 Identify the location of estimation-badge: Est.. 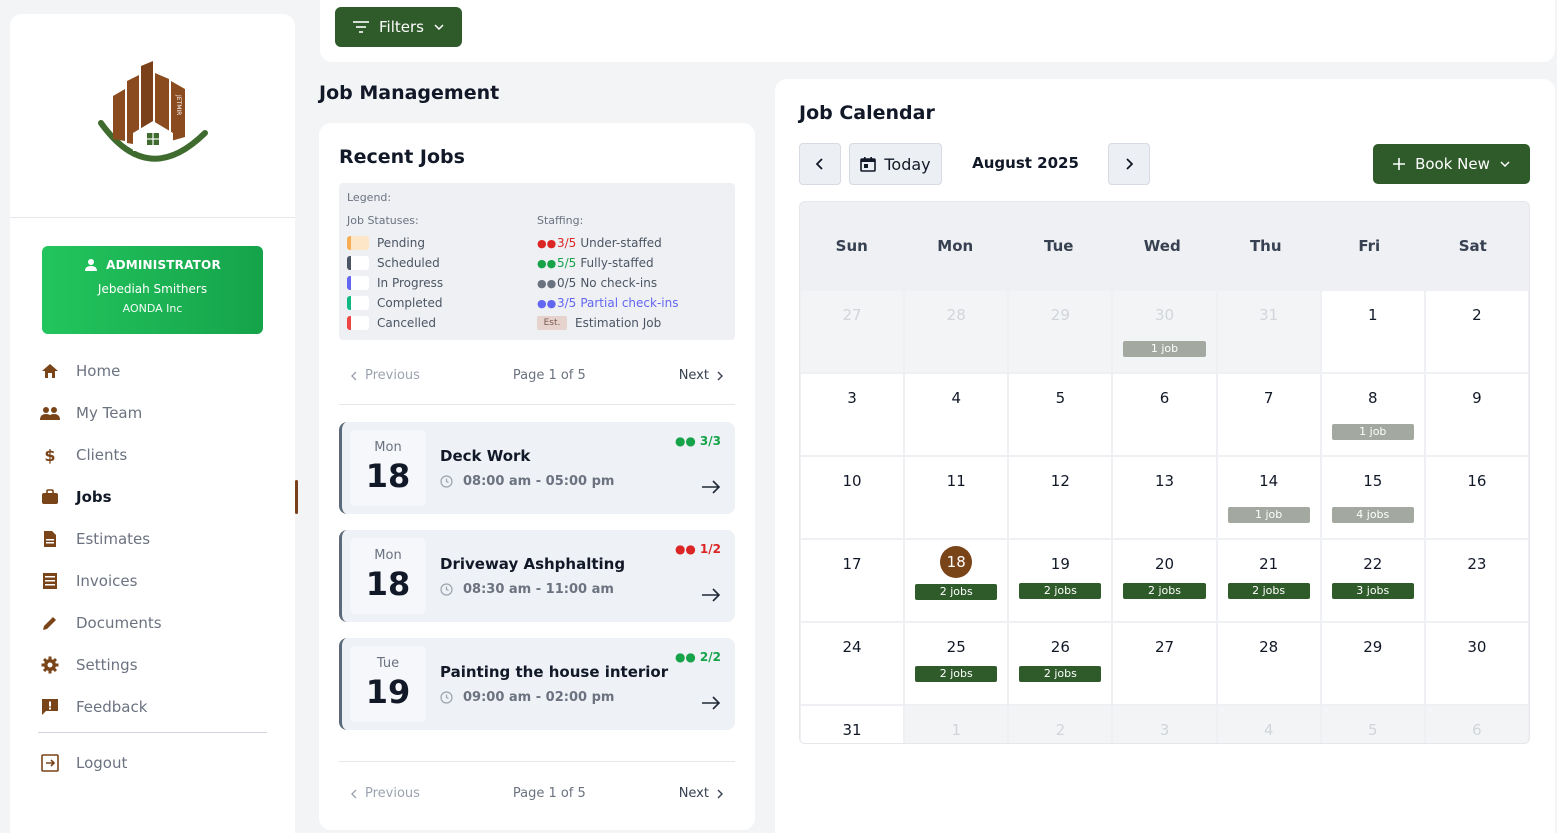
(552, 323).